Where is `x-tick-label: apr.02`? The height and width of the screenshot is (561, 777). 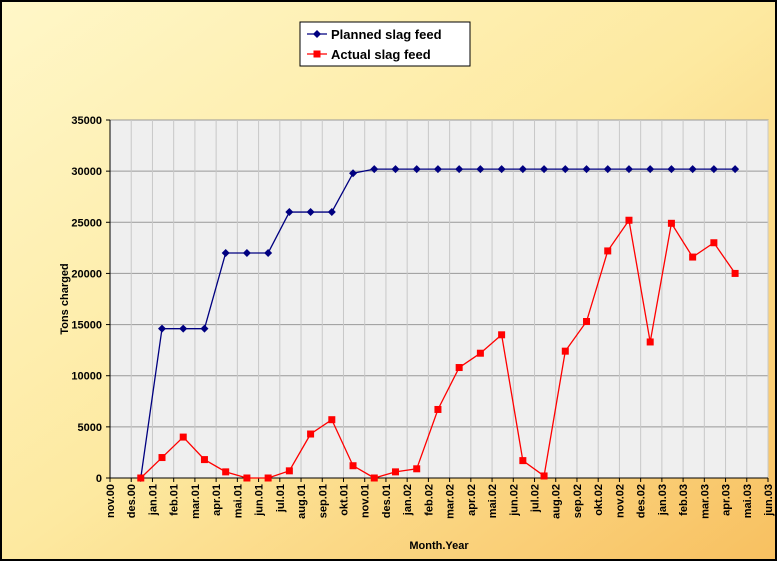 x-tick-label: apr.02 is located at coordinates (472, 500).